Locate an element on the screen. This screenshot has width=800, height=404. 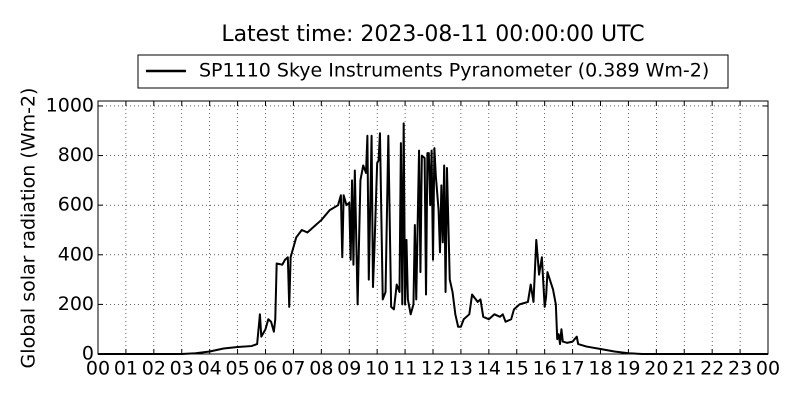
chart-title: Latest time: 2023-08-11 00:00:00 UTC is located at coordinates (432, 34).